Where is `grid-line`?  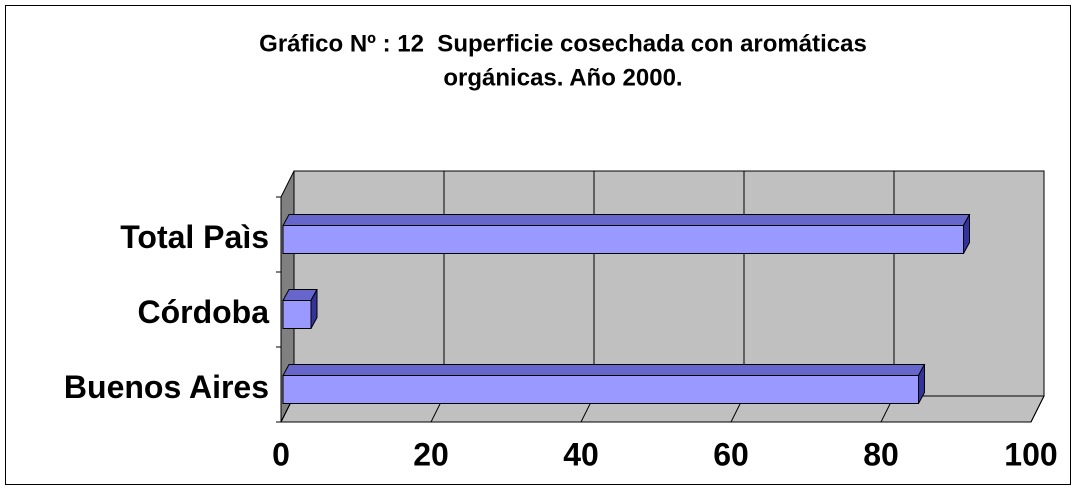
grid-line is located at coordinates (1037, 409).